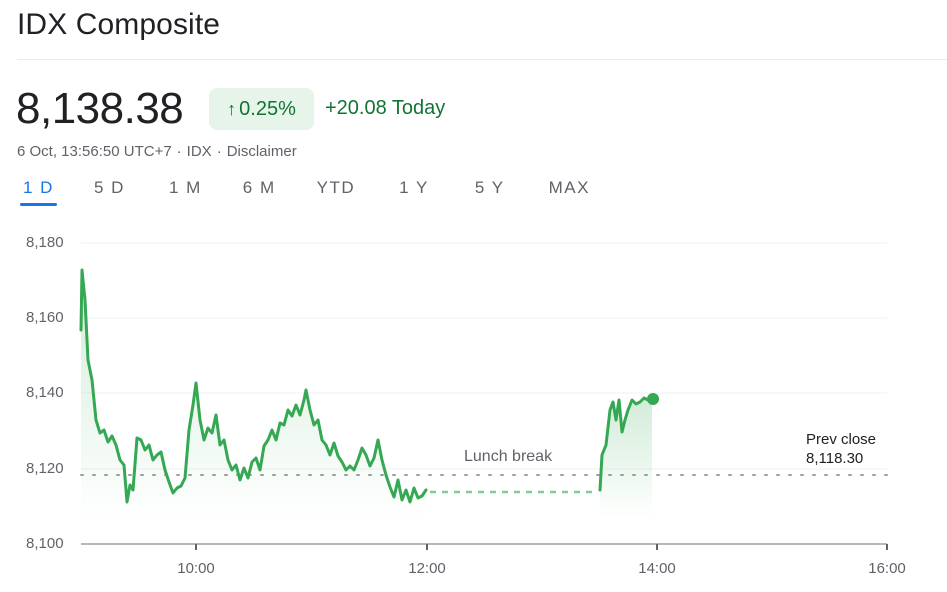 Image resolution: width=947 pixels, height=592 pixels. What do you see at coordinates (45, 543) in the screenshot?
I see `y-tick-8100: 8,100` at bounding box center [45, 543].